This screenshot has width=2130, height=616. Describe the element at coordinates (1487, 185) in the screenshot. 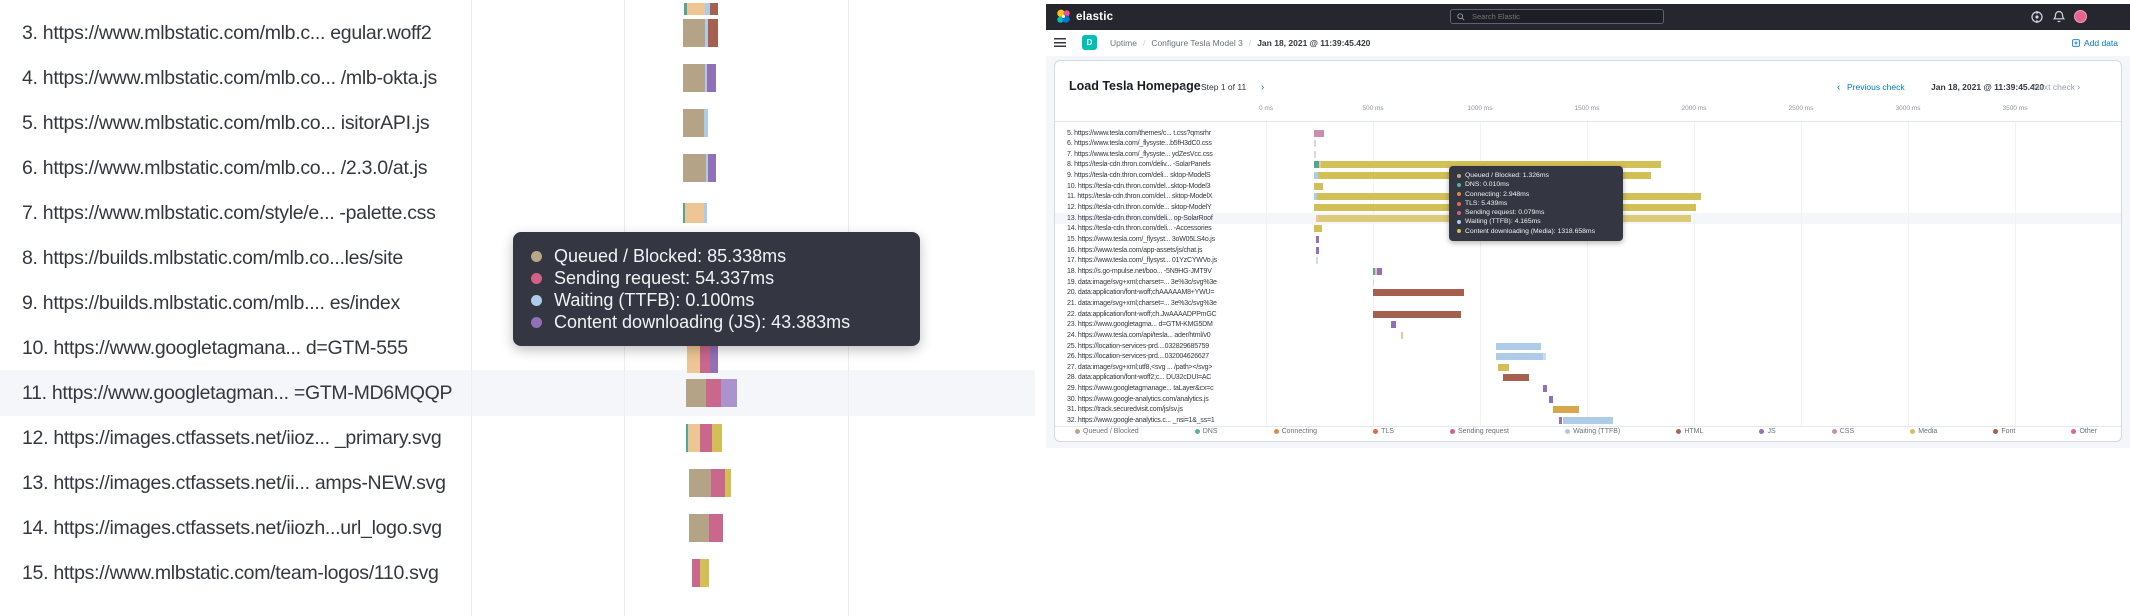

I see `tooltip-line-text: DNS: 0.010ms` at that location.